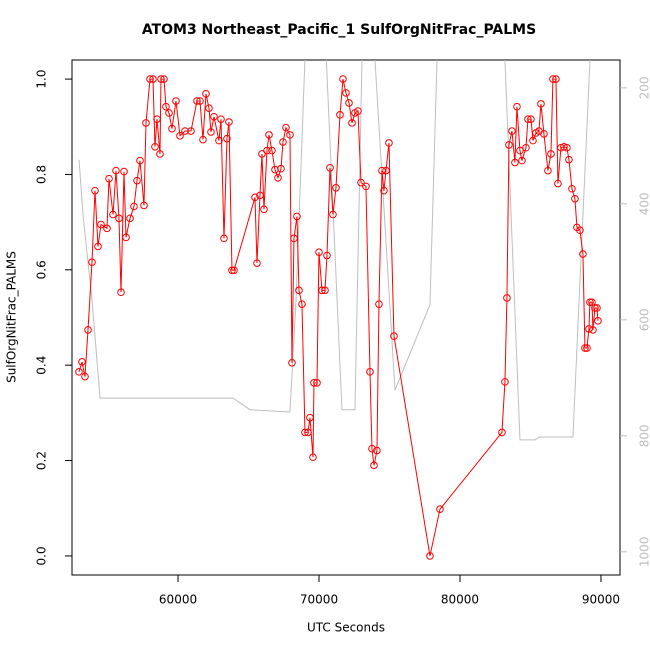 This screenshot has height=654, width=650. What do you see at coordinates (644, 435) in the screenshot?
I see `y2-tick-label: 800` at bounding box center [644, 435].